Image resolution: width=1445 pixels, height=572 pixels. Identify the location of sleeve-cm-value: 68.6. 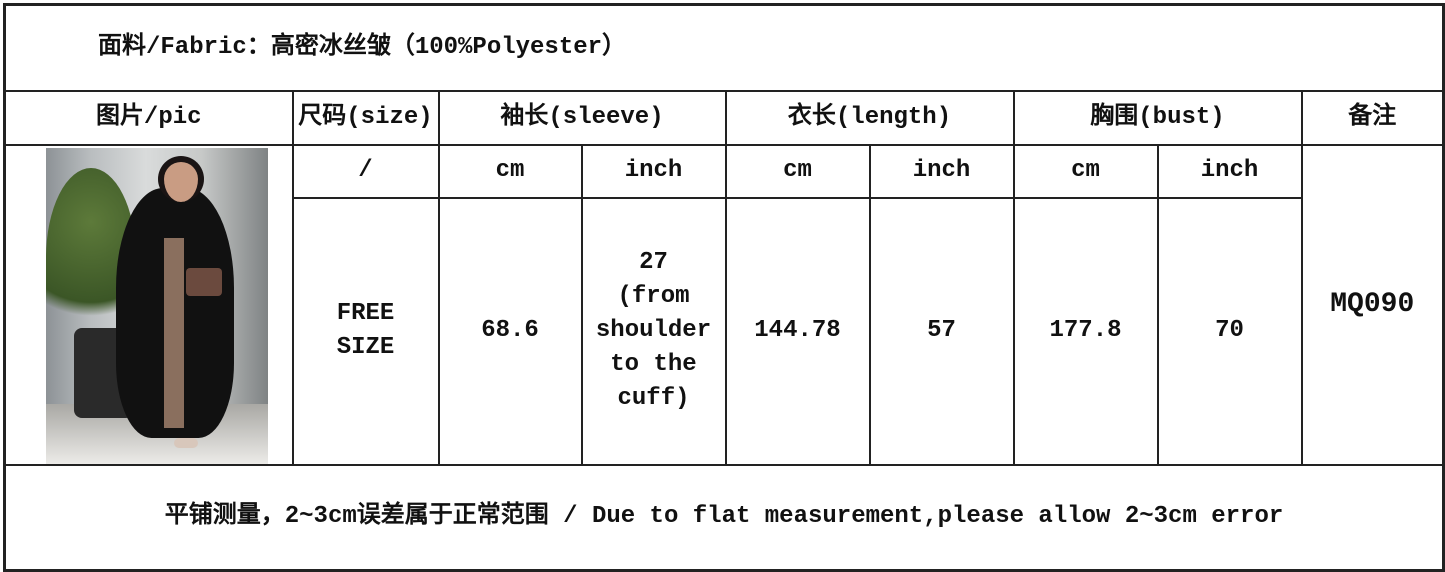
(510, 331).